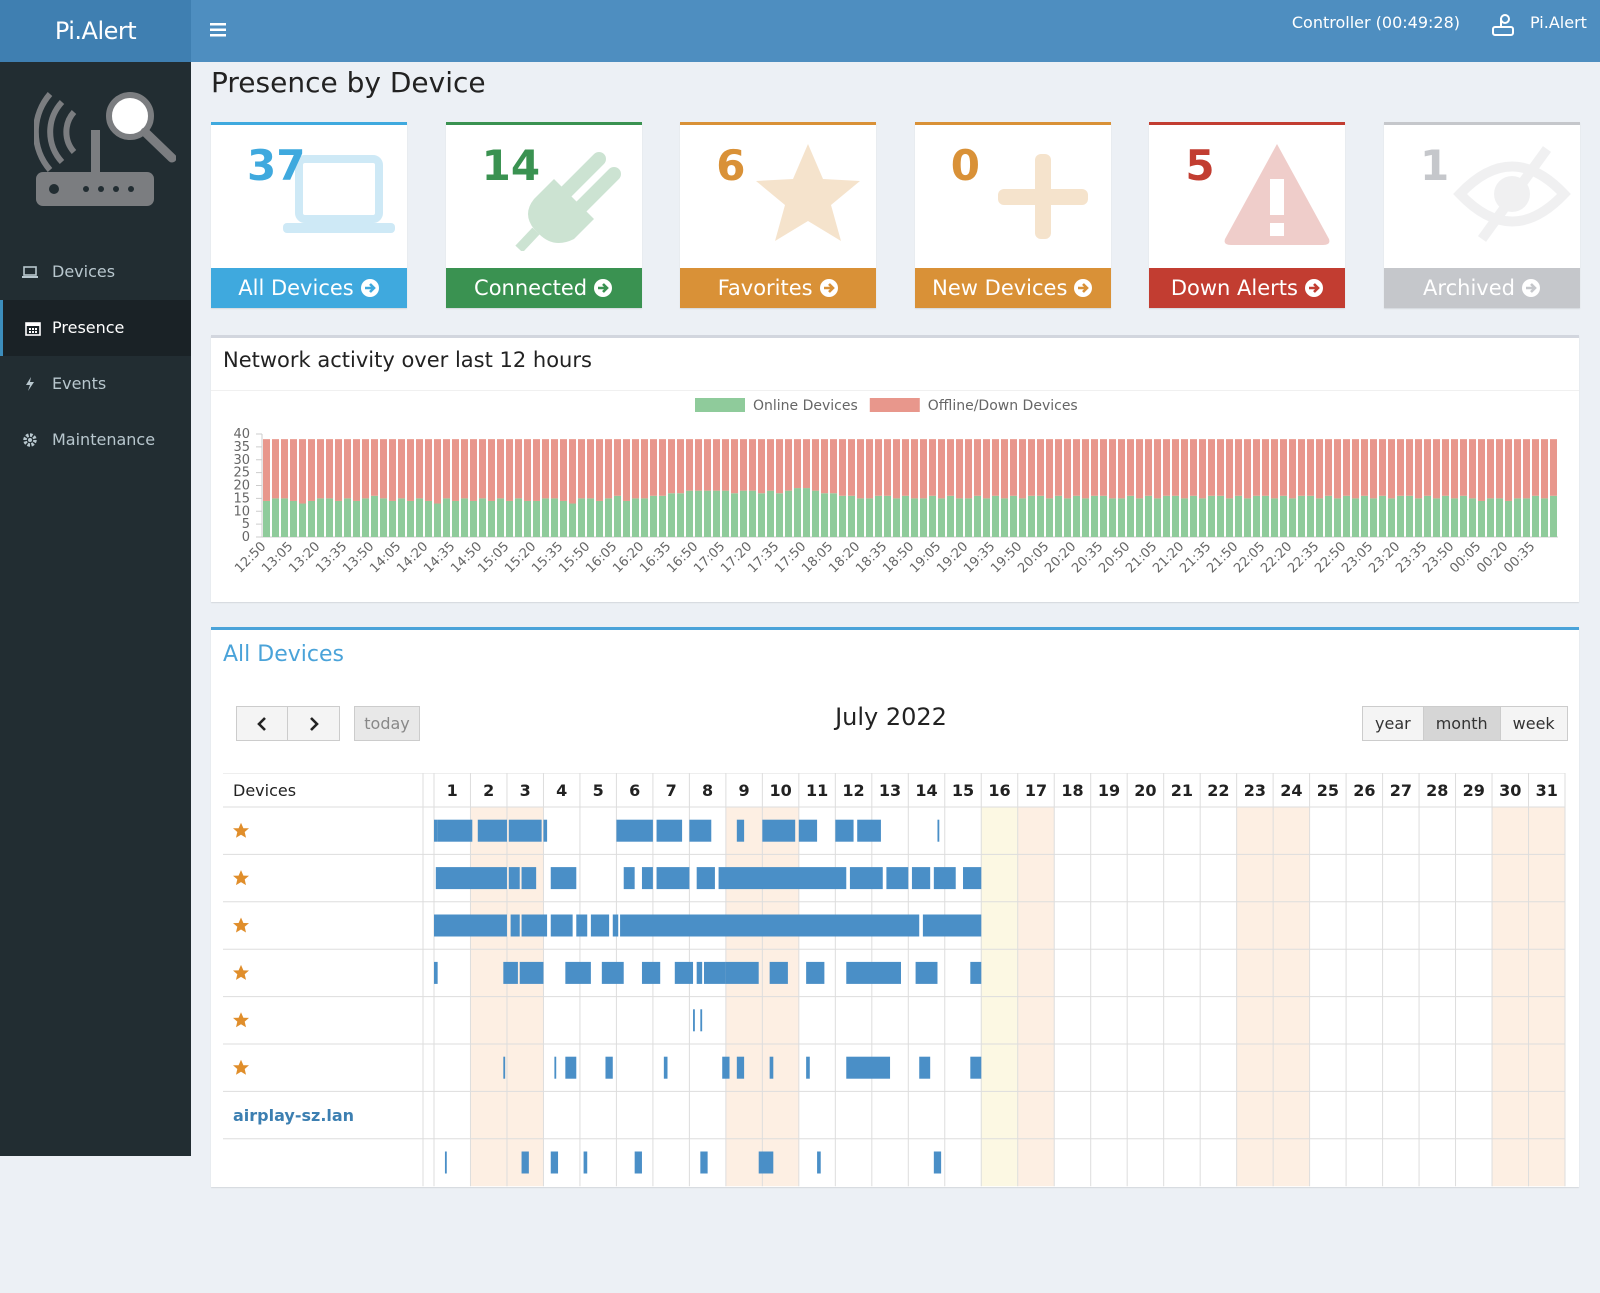  Describe the element at coordinates (543, 215) in the screenshot. I see `stat-tile: 14 Connected` at that location.